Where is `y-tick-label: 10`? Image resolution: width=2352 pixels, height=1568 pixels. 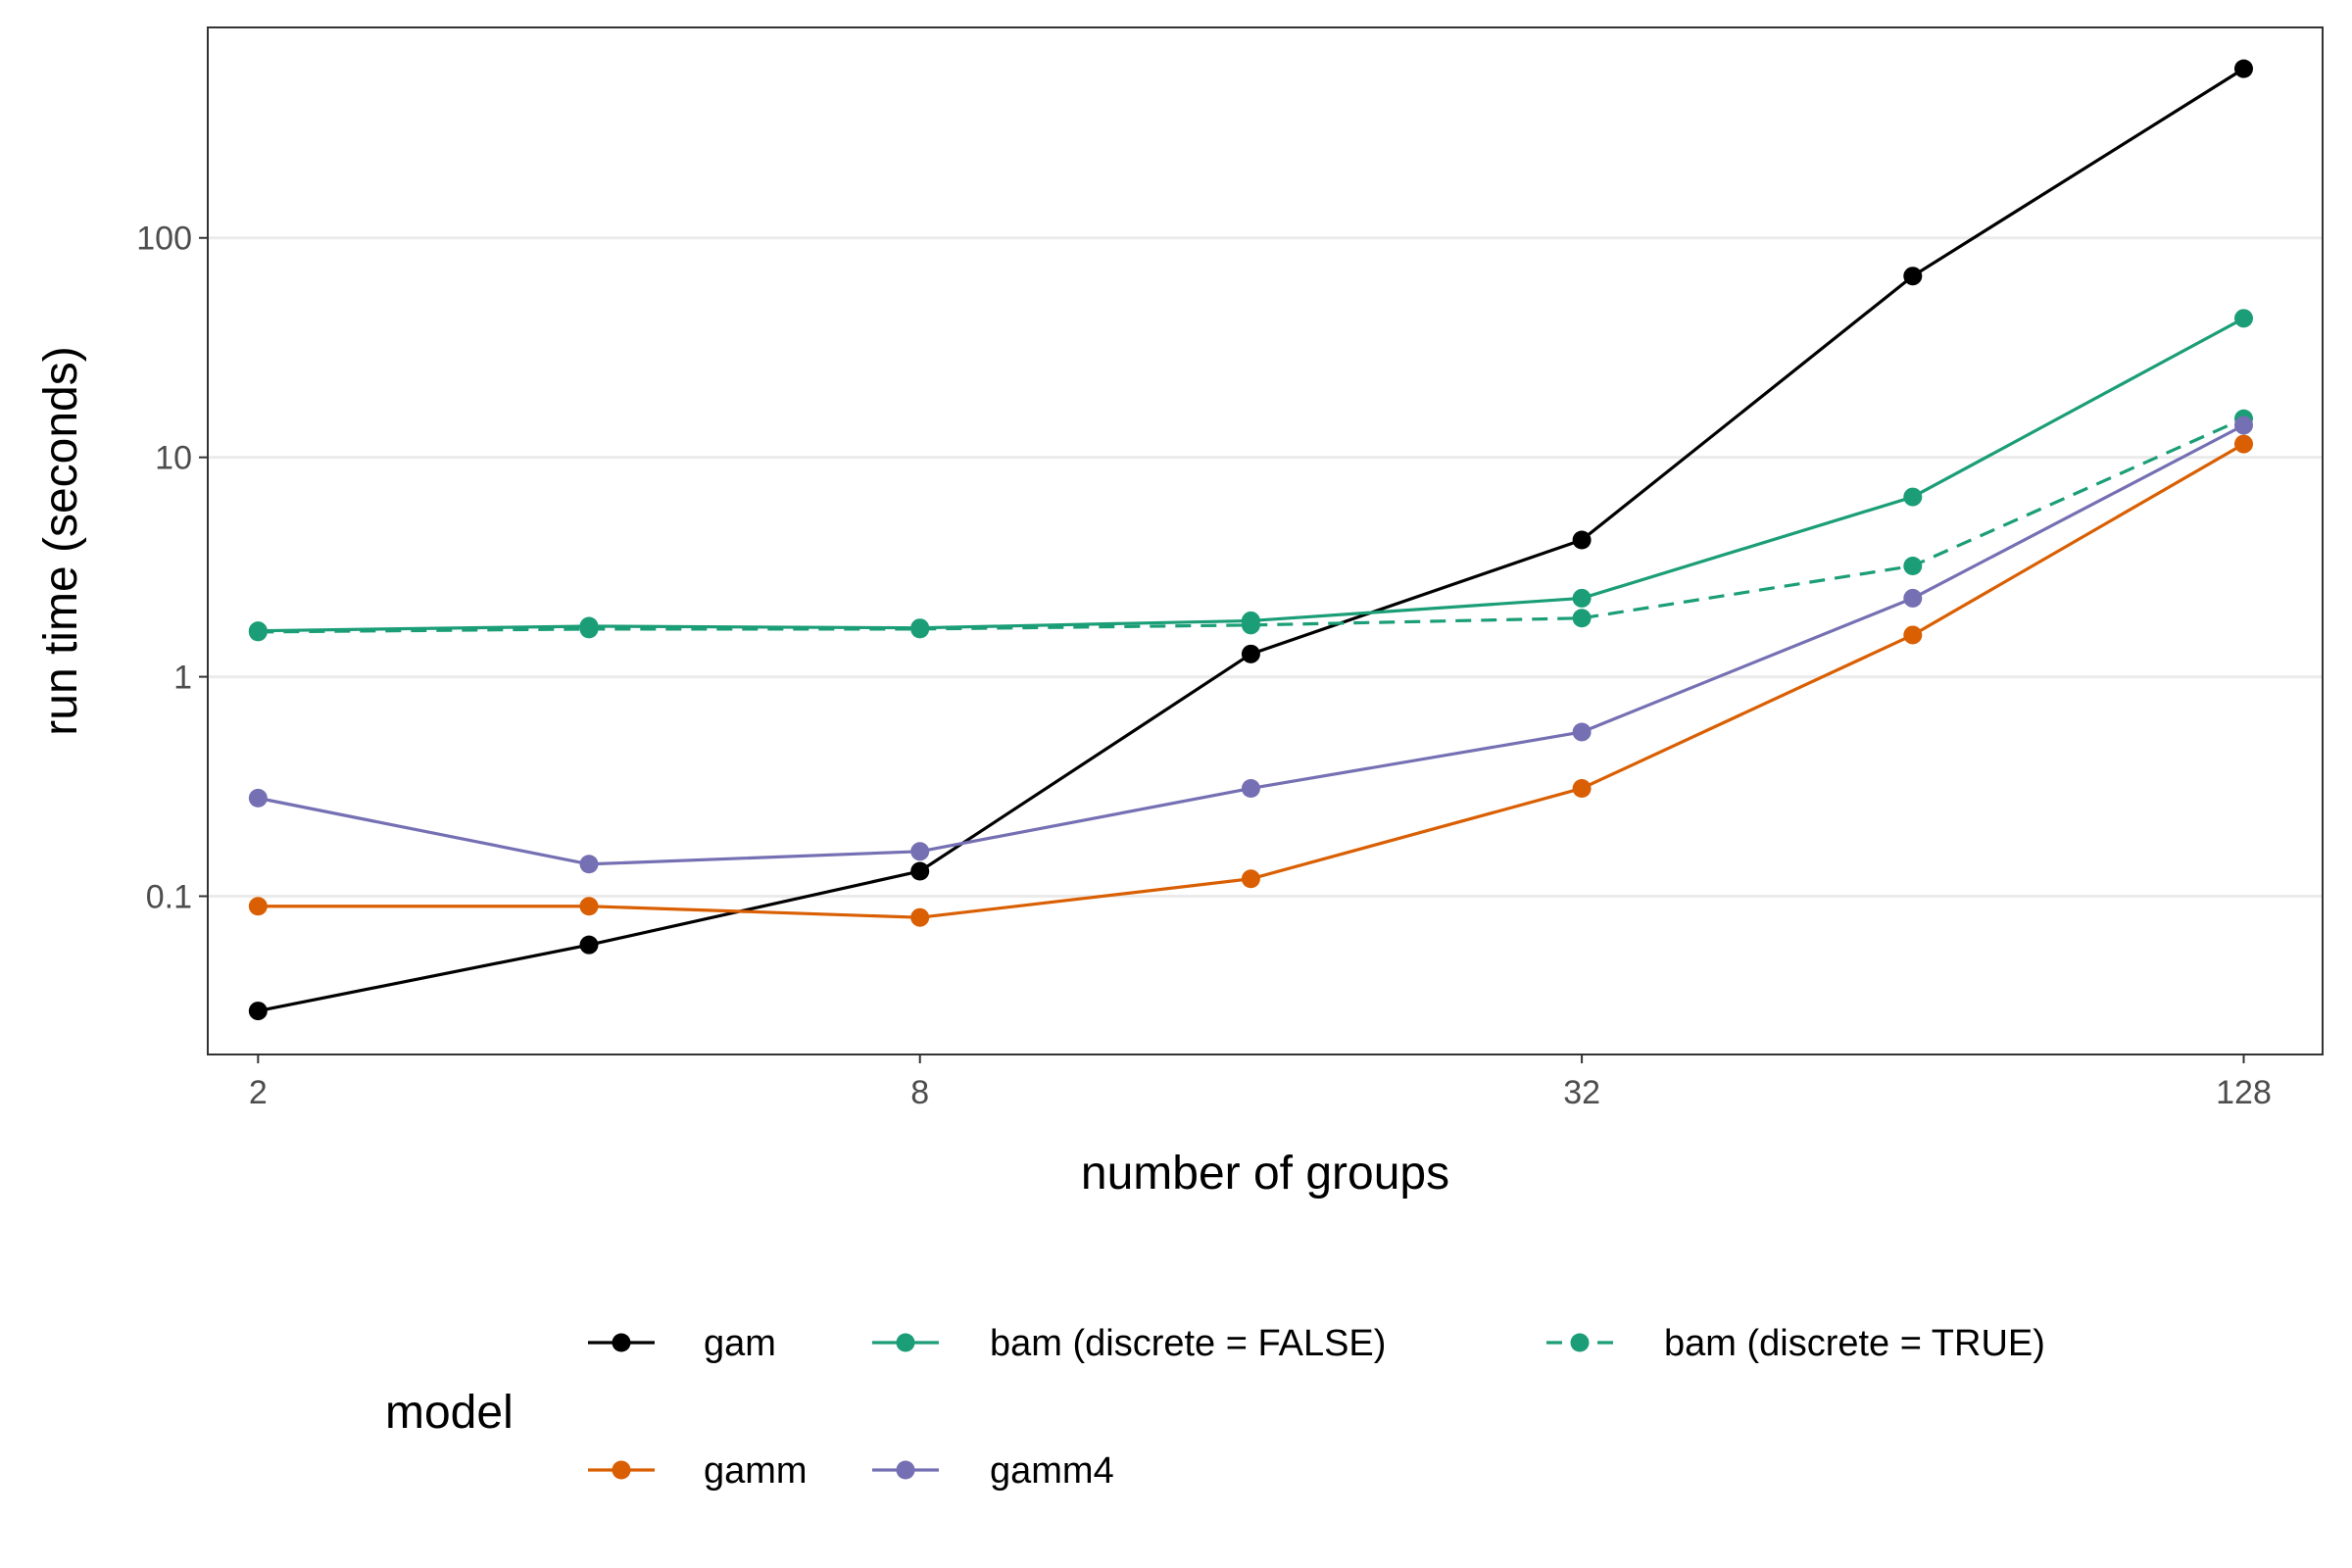 y-tick-label: 10 is located at coordinates (173, 458).